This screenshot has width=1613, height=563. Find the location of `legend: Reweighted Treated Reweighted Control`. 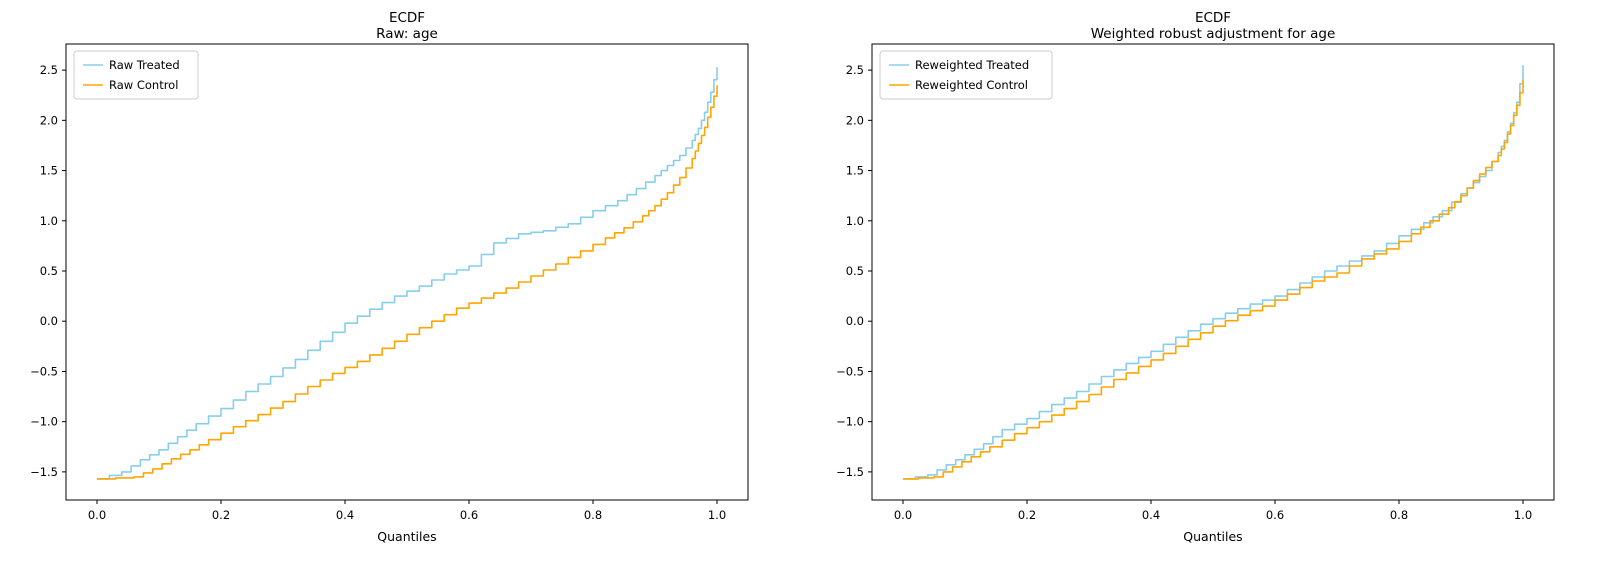

legend: Reweighted Treated Reweighted Control is located at coordinates (966, 75).